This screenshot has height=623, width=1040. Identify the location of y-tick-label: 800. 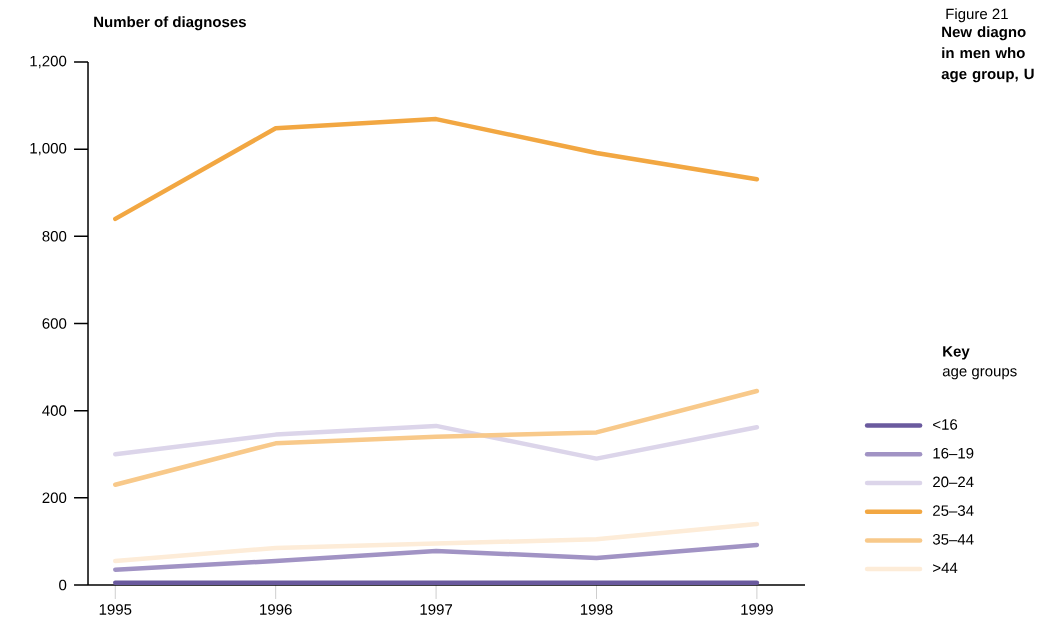
(54, 236).